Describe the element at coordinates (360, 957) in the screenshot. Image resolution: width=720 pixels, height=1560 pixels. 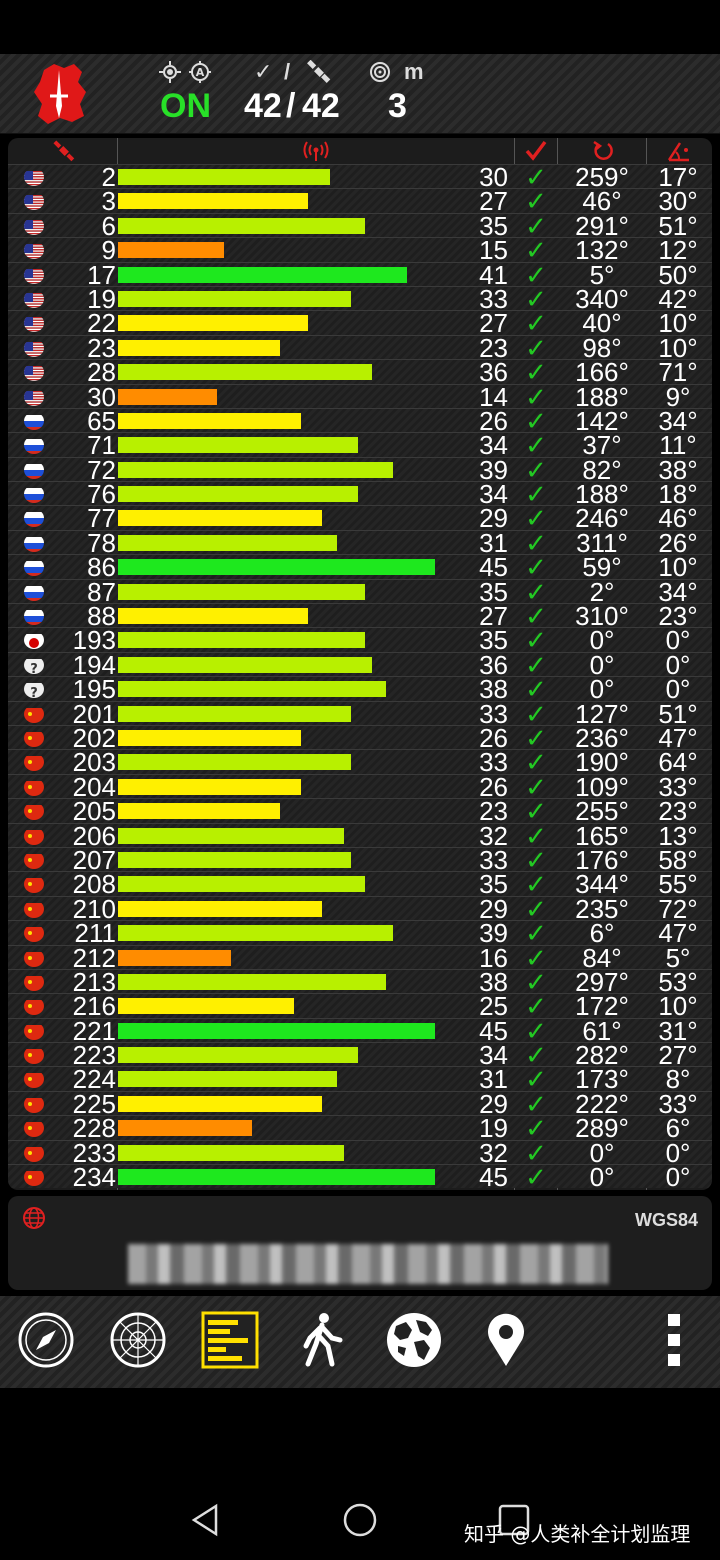
I see `table-row: 212 16 ✓ 84° 5°` at that location.